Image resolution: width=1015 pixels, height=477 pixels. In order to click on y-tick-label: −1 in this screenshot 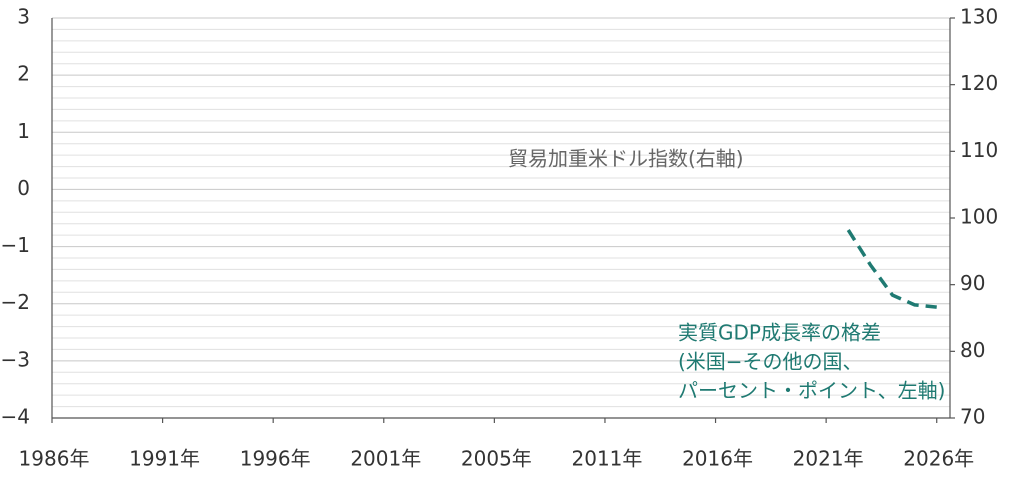, I will do `click(15, 245)`.